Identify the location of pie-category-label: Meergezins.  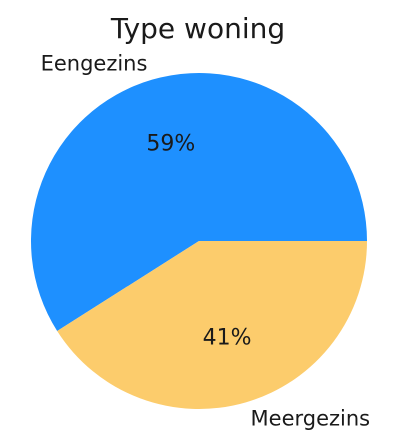
(311, 418).